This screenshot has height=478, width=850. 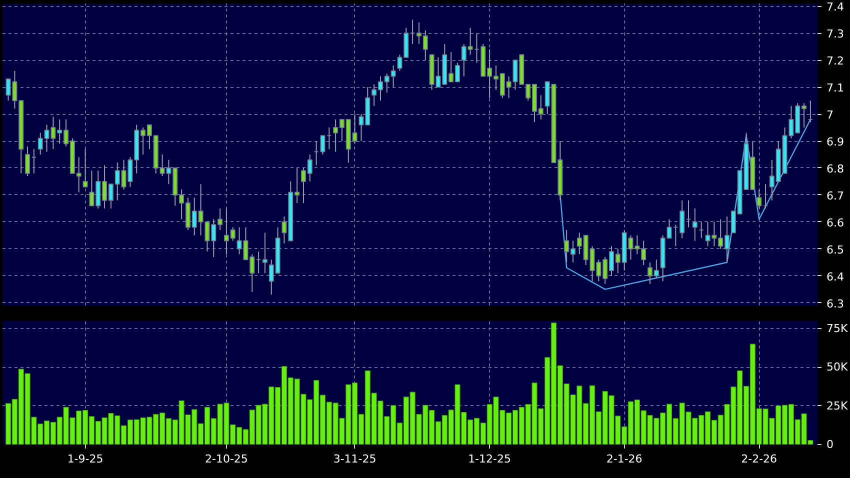 What do you see at coordinates (835, 223) in the screenshot?
I see `y-tick-label: 6.6` at bounding box center [835, 223].